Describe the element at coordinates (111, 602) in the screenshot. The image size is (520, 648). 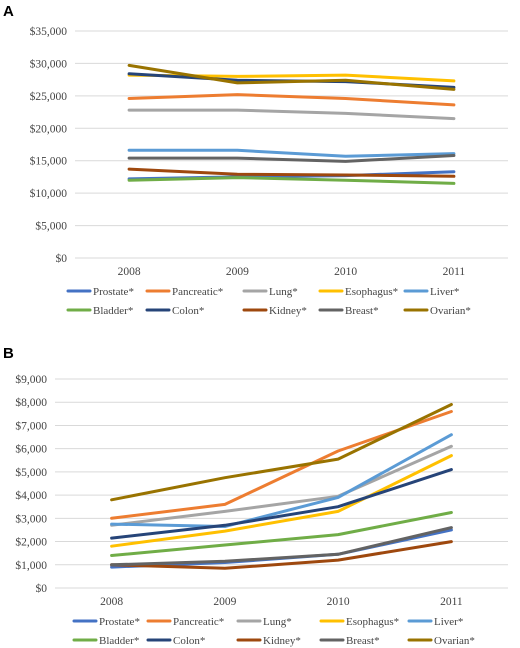
I see `panel-b-x-tick-label: 2008` at that location.